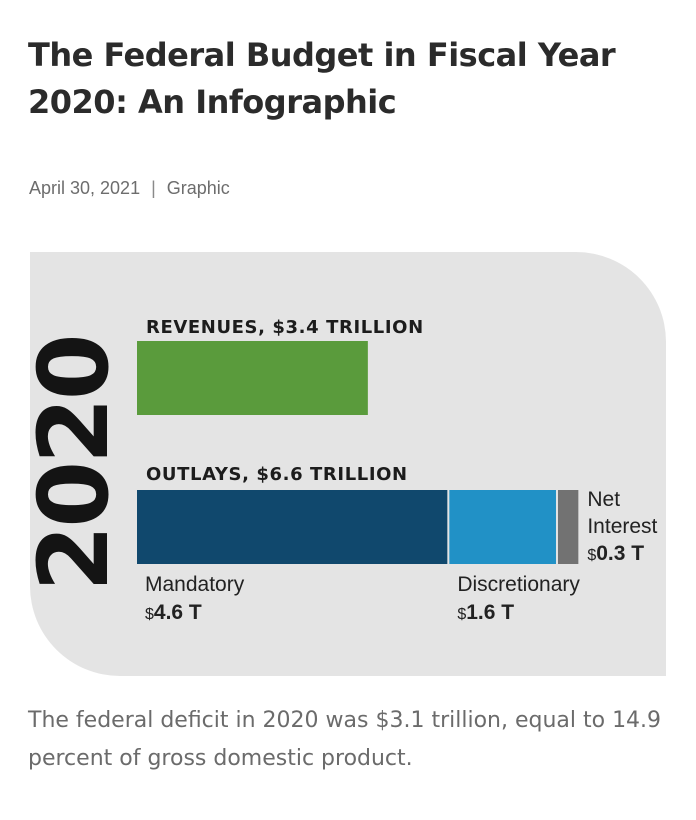 Image resolution: width=696 pixels, height=820 pixels. What do you see at coordinates (198, 188) in the screenshot?
I see `category-link: Graphic` at bounding box center [198, 188].